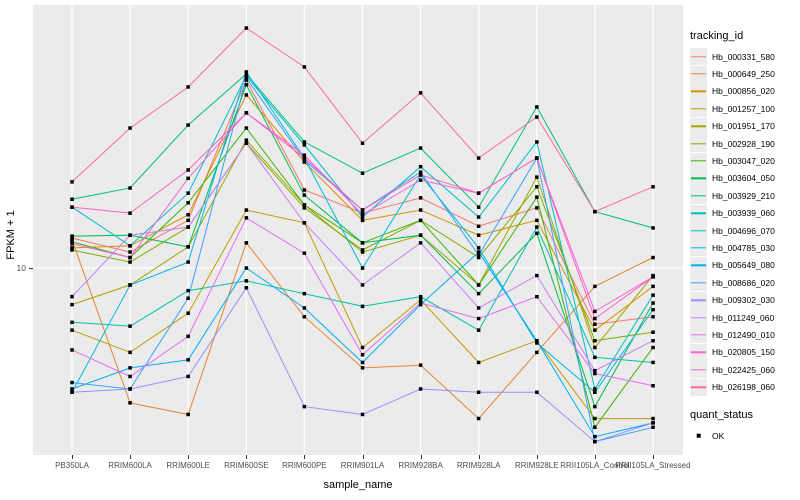  What do you see at coordinates (744, 126) in the screenshot?
I see `legend-entry: Hb_001951_170` at bounding box center [744, 126].